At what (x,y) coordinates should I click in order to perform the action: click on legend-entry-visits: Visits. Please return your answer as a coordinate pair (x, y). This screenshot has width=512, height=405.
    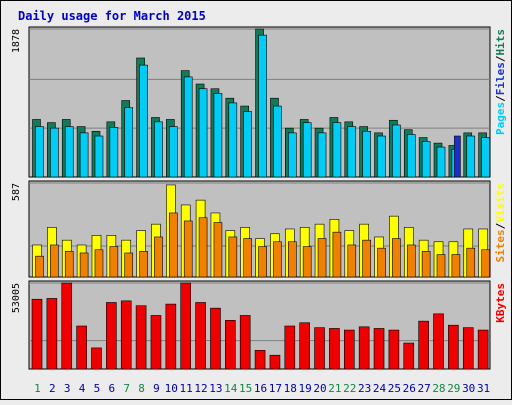
    Looking at the image, I should click on (500, 203).